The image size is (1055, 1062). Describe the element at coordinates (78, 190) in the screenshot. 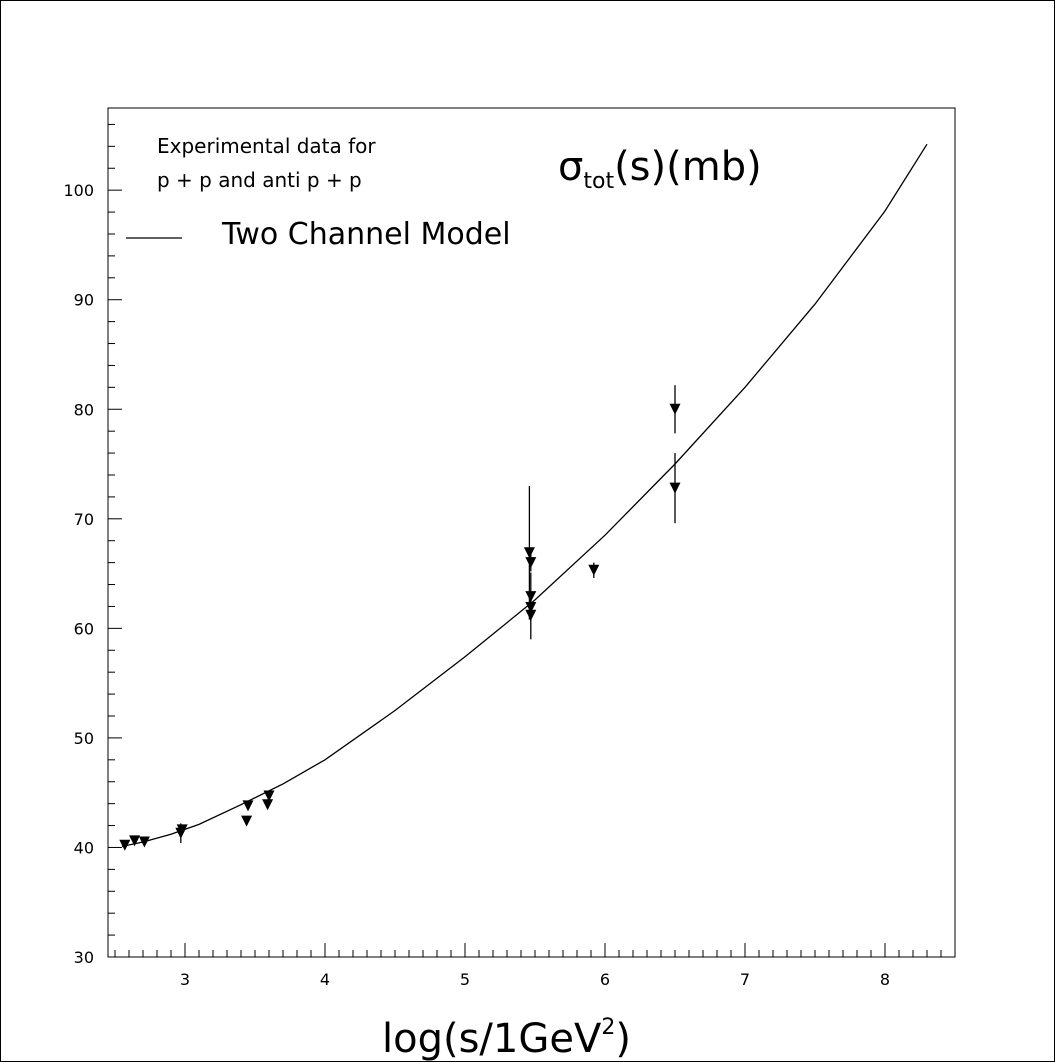

I see `y-tick-label: 100` at that location.